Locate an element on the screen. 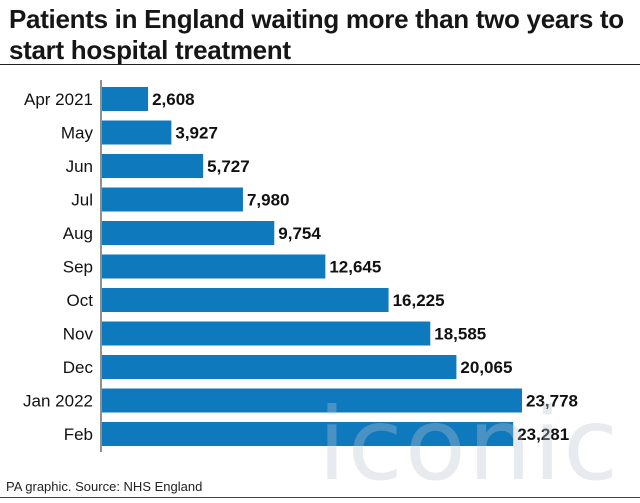 The height and width of the screenshot is (503, 640). value-label: 23,778 is located at coordinates (552, 401).